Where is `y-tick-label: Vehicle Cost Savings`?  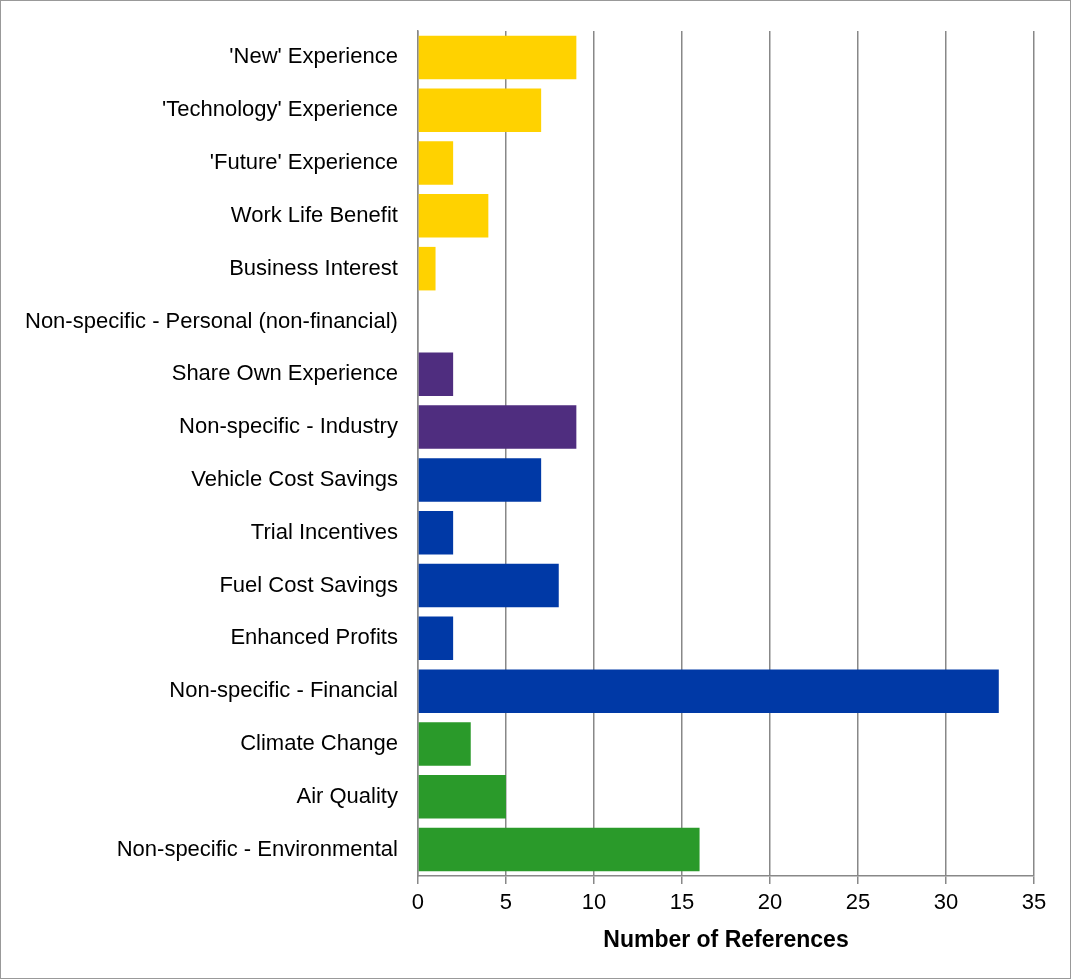
y-tick-label: Vehicle Cost Savings is located at coordinates (294, 478).